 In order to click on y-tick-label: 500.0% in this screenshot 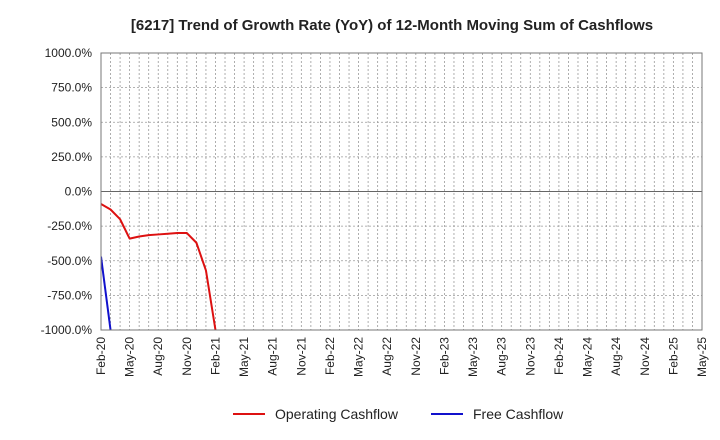, I will do `click(71, 122)`.